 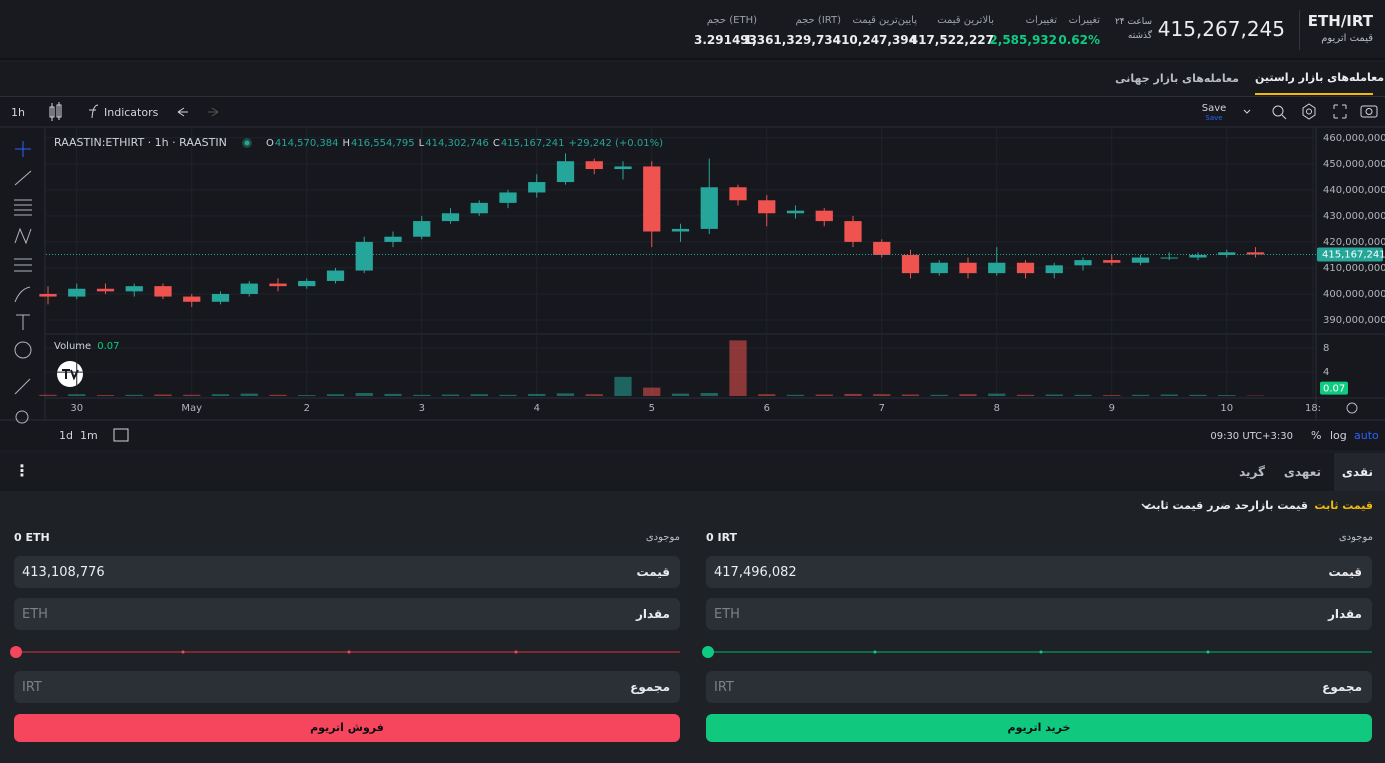 I want to click on buy-button: خرید اتریوم, so click(x=1039, y=728).